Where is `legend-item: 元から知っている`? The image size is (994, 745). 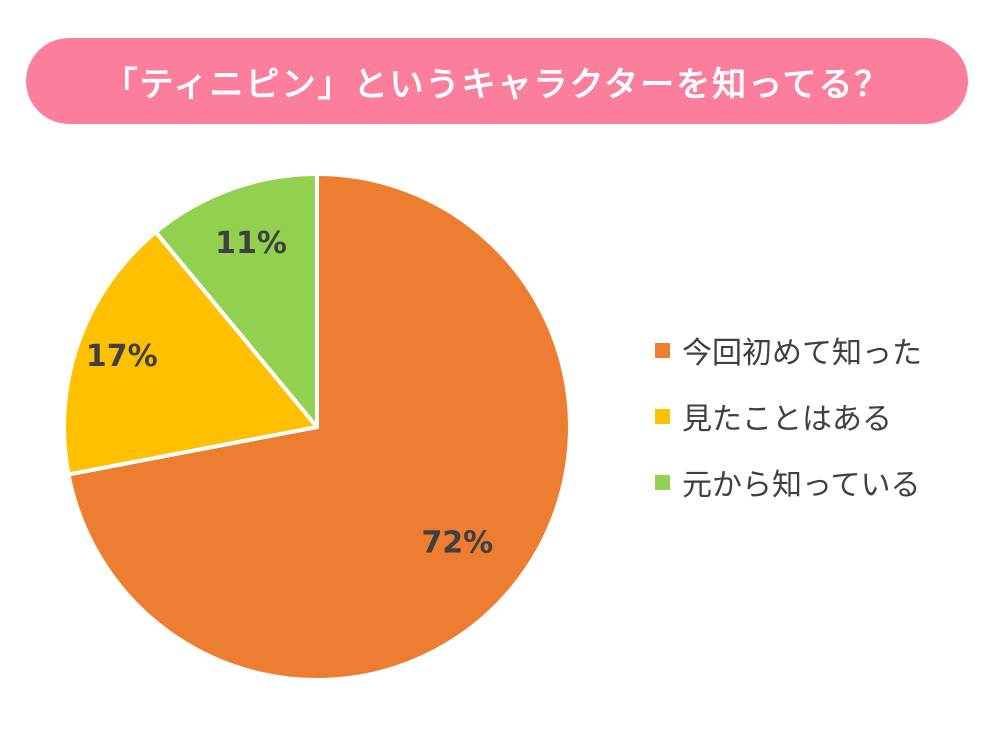
legend-item: 元から知っている is located at coordinates (815, 484).